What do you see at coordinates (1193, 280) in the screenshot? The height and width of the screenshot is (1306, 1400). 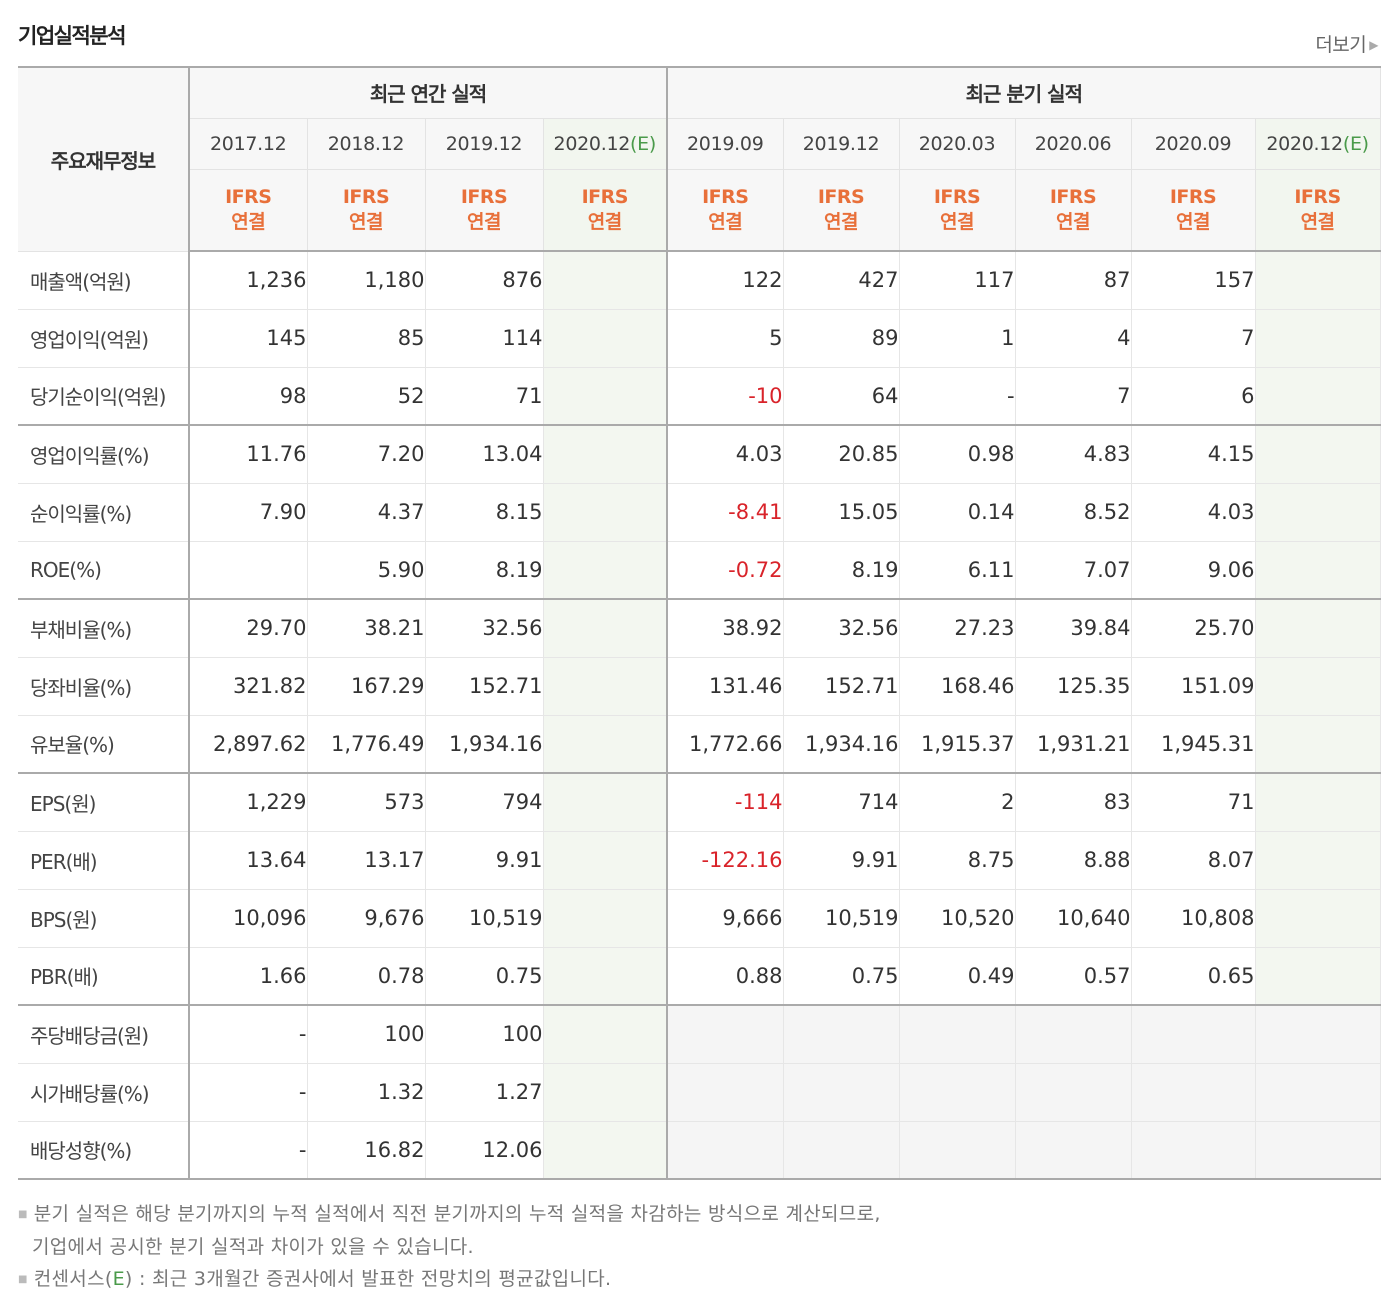 I see `table-cell: 157` at bounding box center [1193, 280].